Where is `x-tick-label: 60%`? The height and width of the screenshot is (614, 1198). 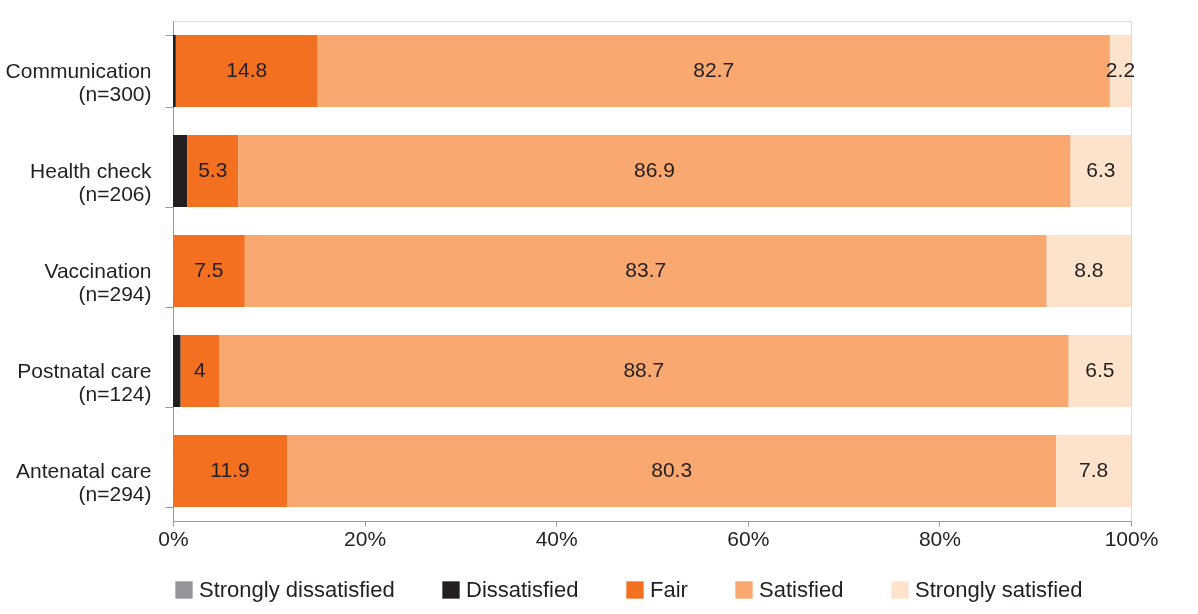
x-tick-label: 60% is located at coordinates (748, 538).